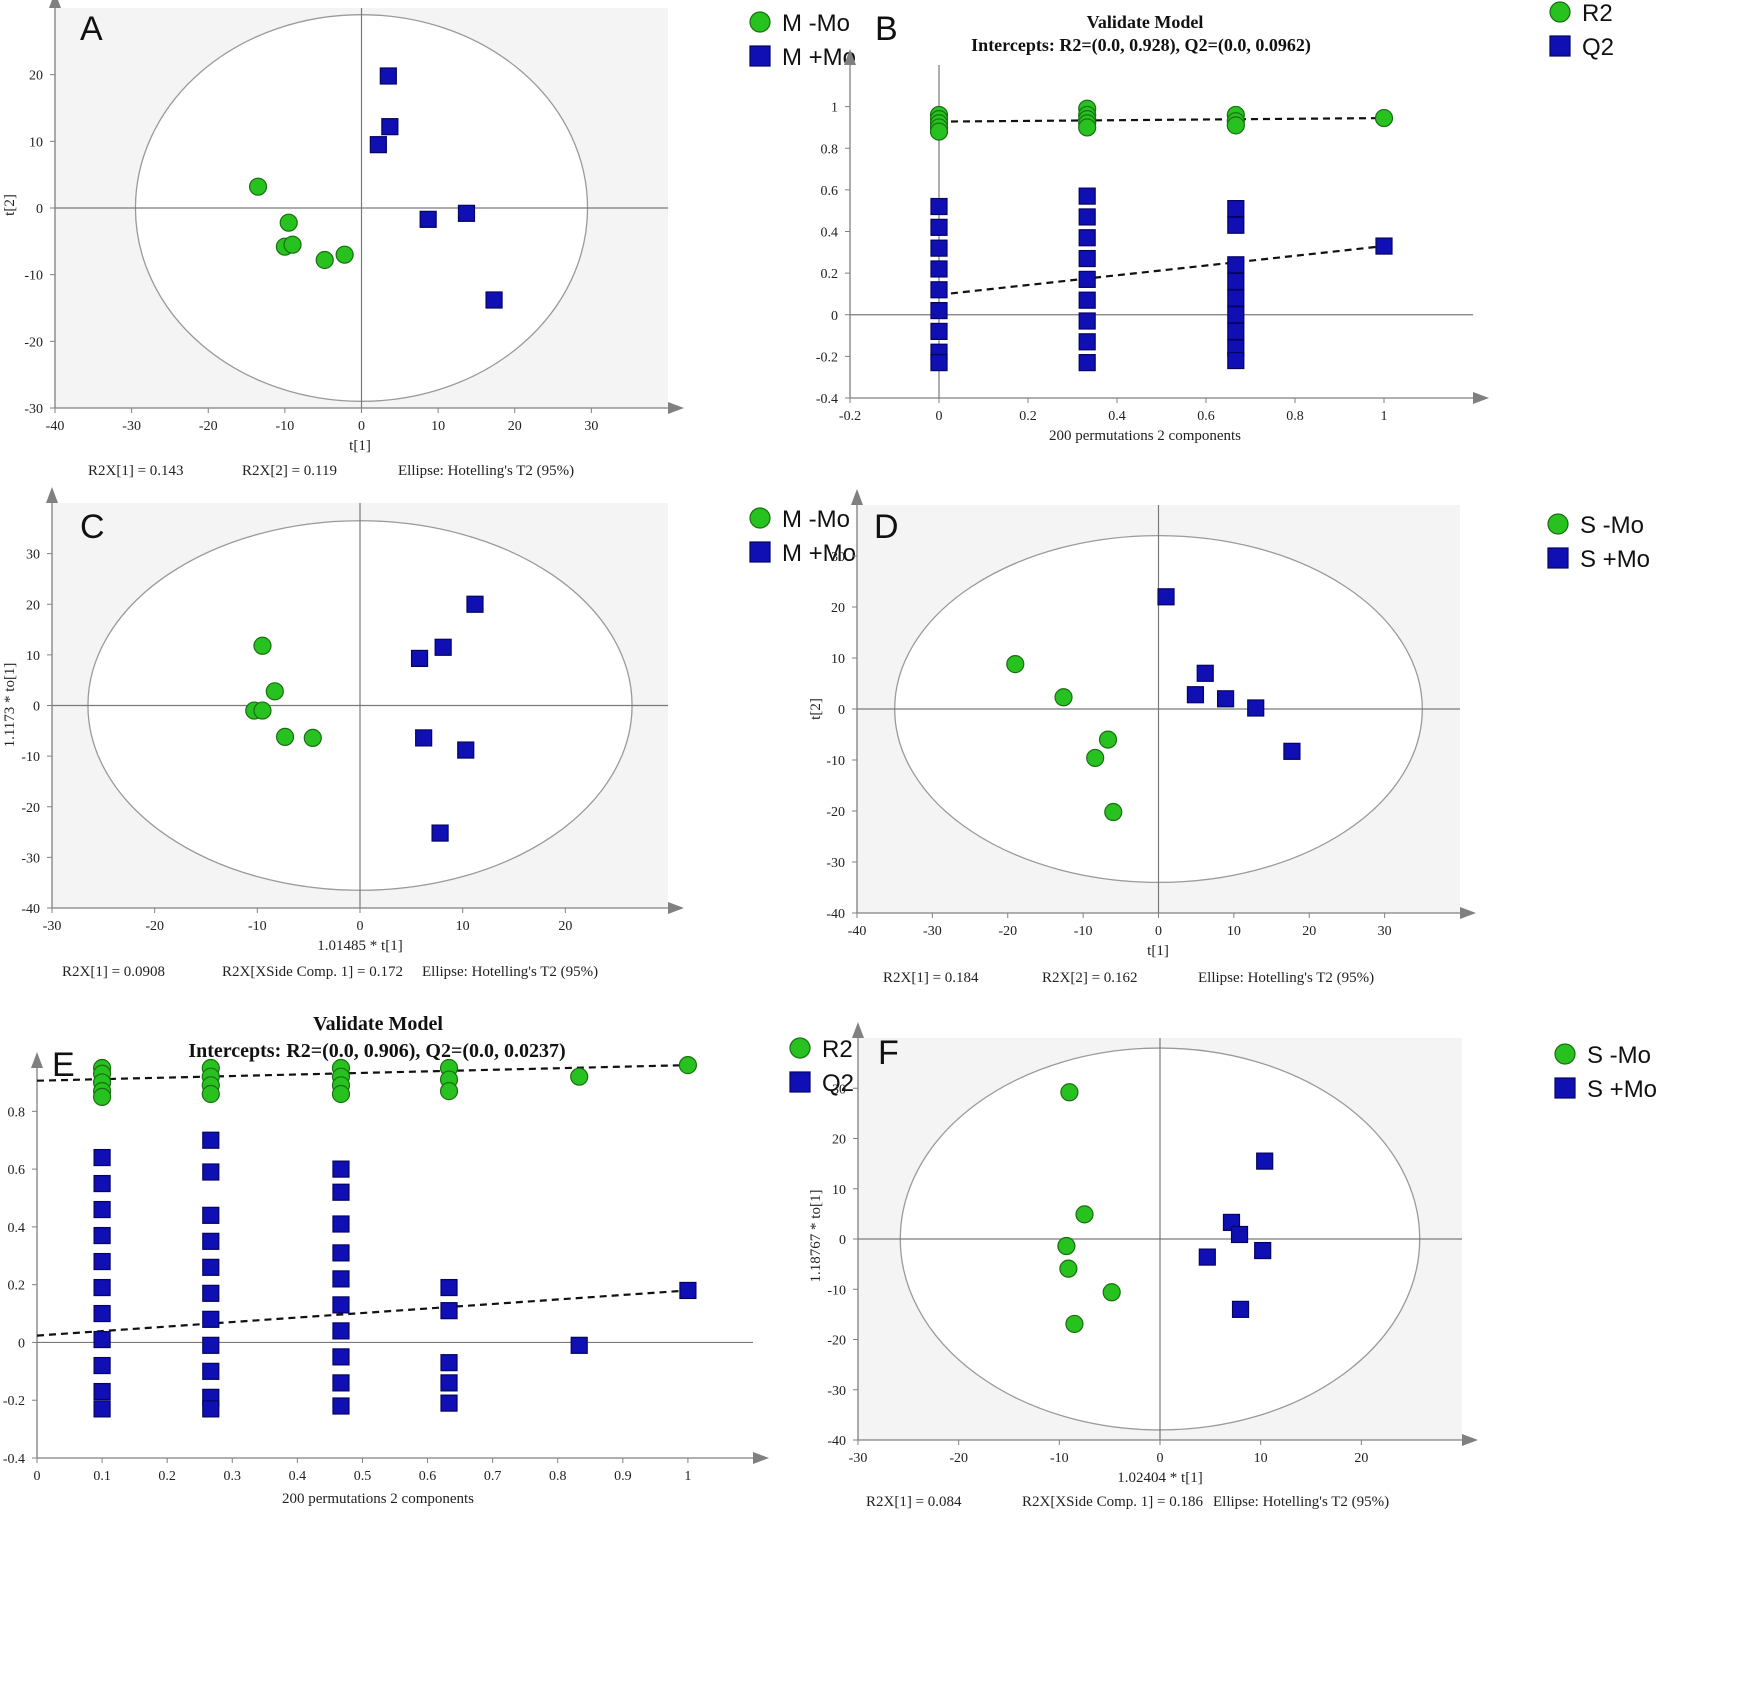  I want to click on y-tick-label: 0.4, so click(17, 1228).